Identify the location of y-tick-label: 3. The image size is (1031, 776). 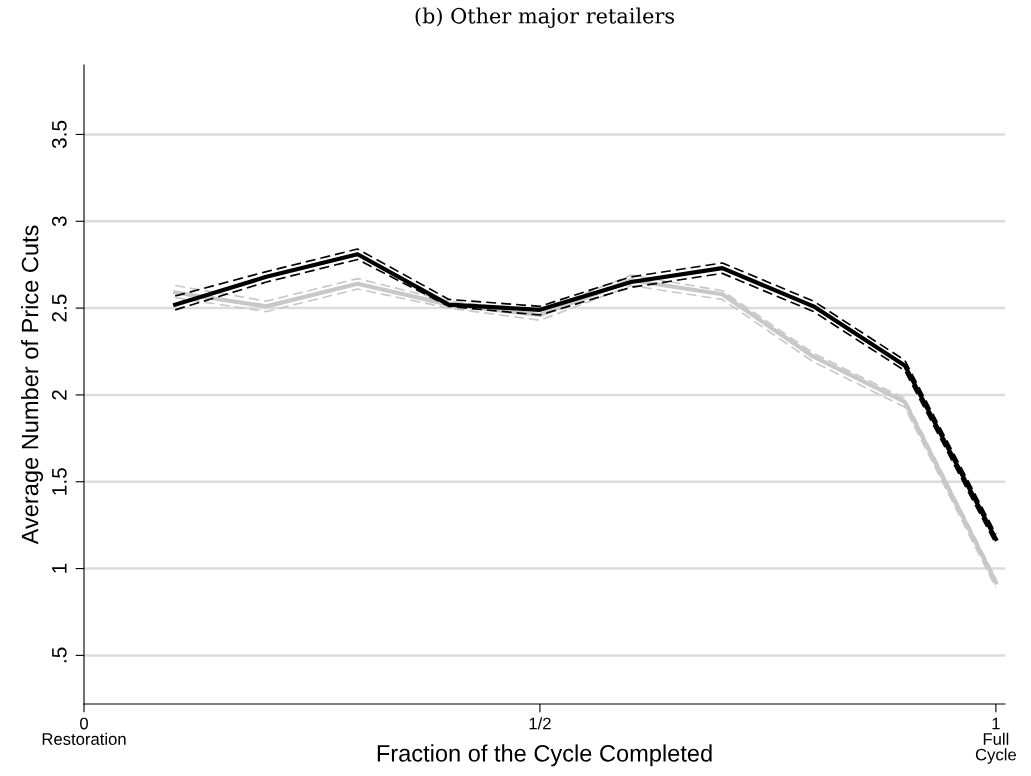
(59, 221).